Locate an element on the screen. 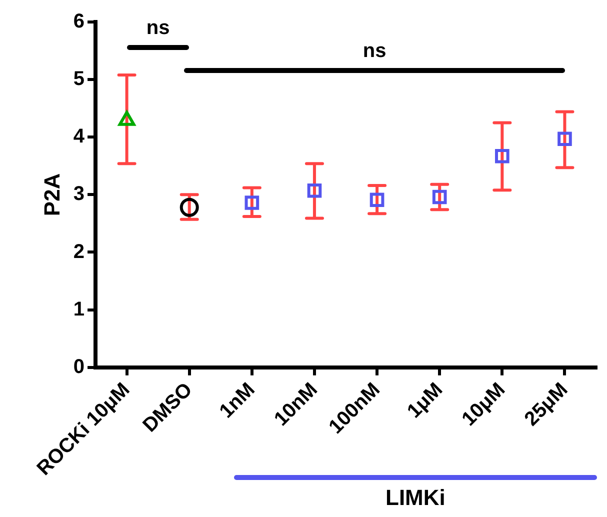 This screenshot has width=607, height=517. y-tick-label: 2 is located at coordinates (79, 251).